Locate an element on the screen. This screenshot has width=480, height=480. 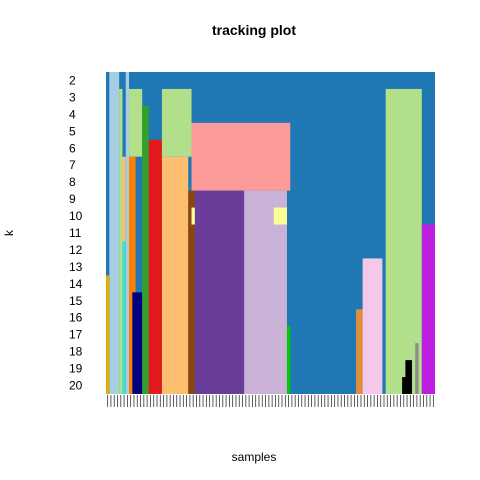
y-axis-label: k is located at coordinates (9, 232).